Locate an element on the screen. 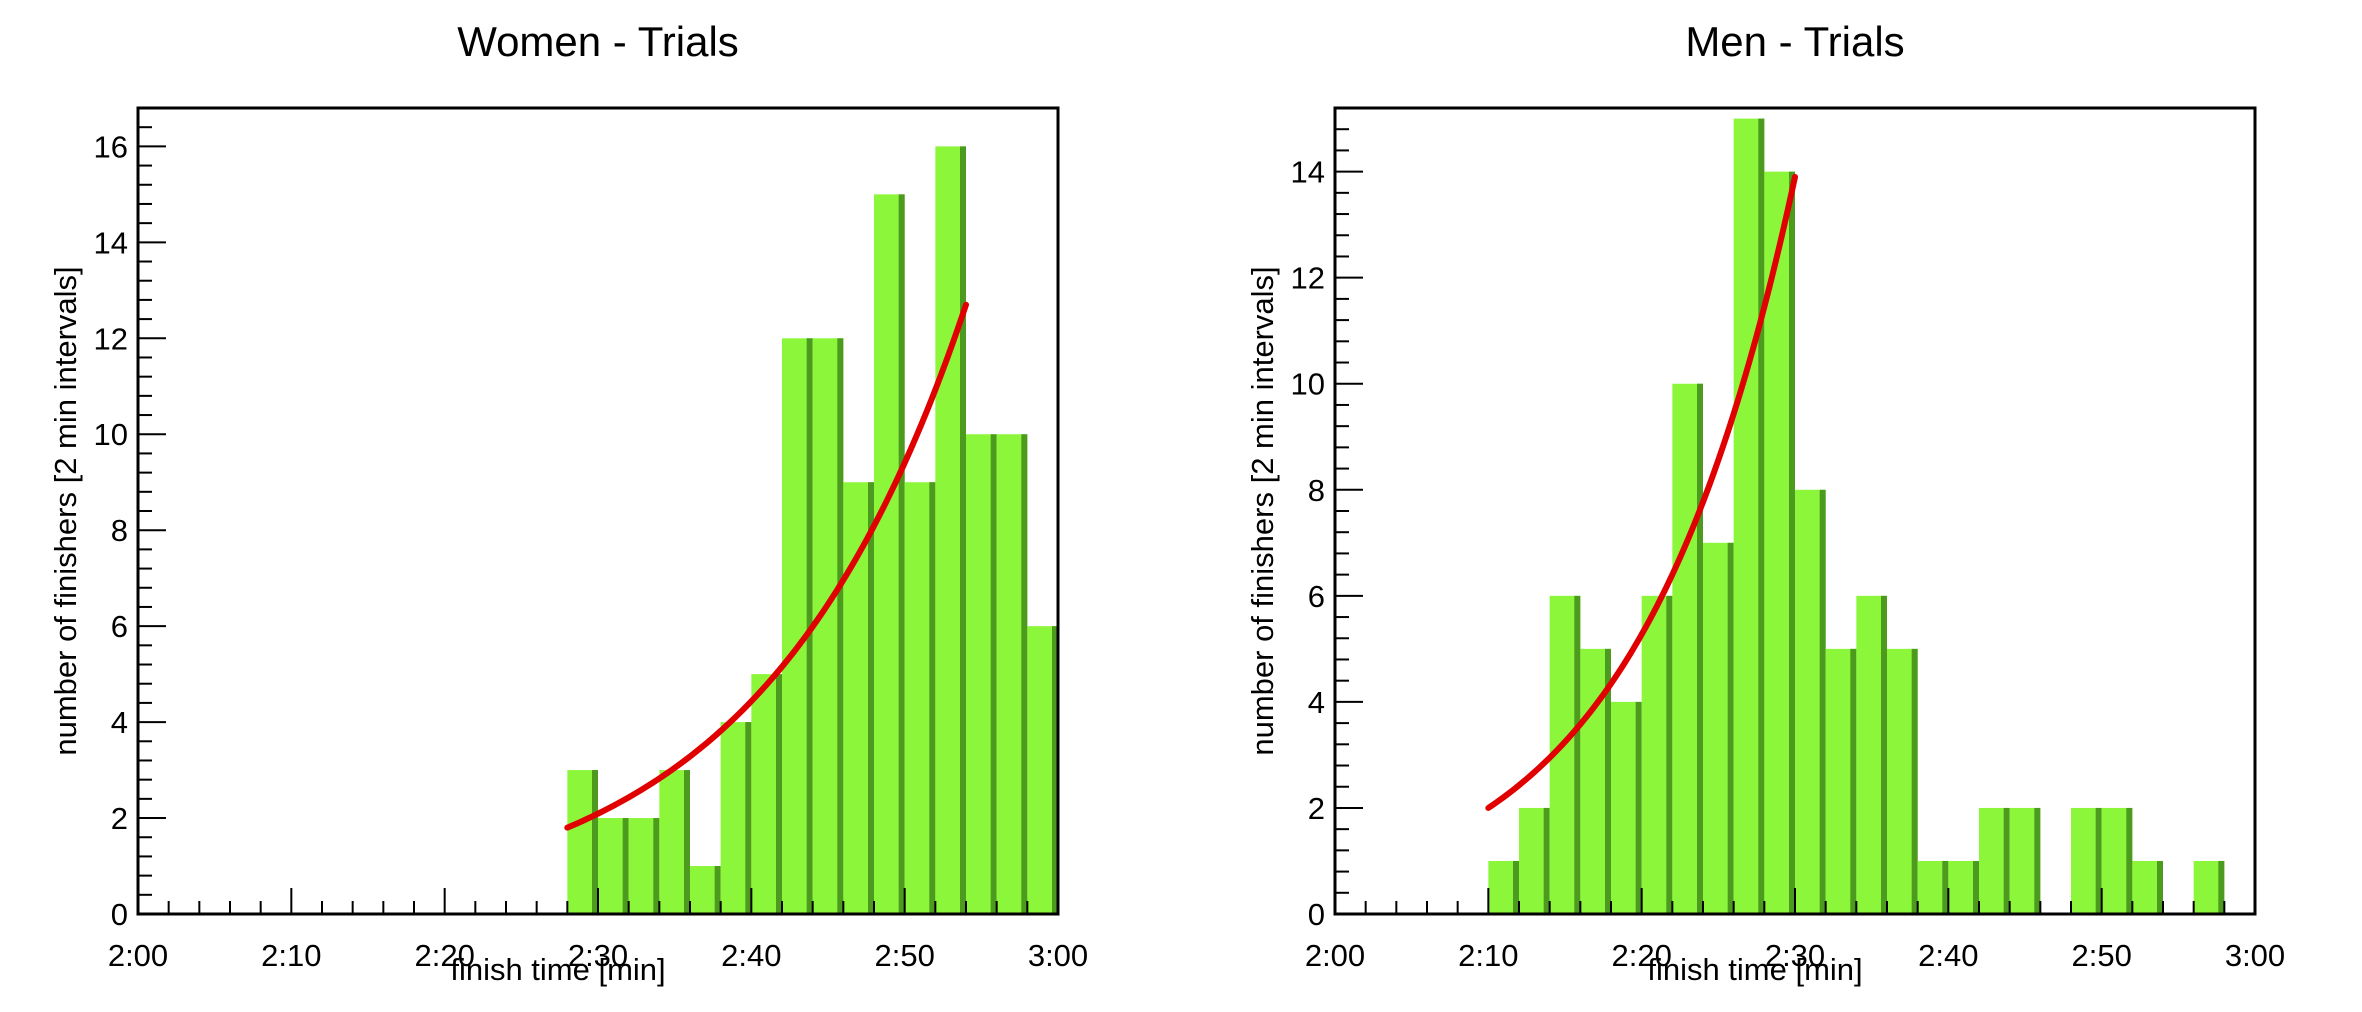  chart-title: Men - Trials is located at coordinates (1794, 41).